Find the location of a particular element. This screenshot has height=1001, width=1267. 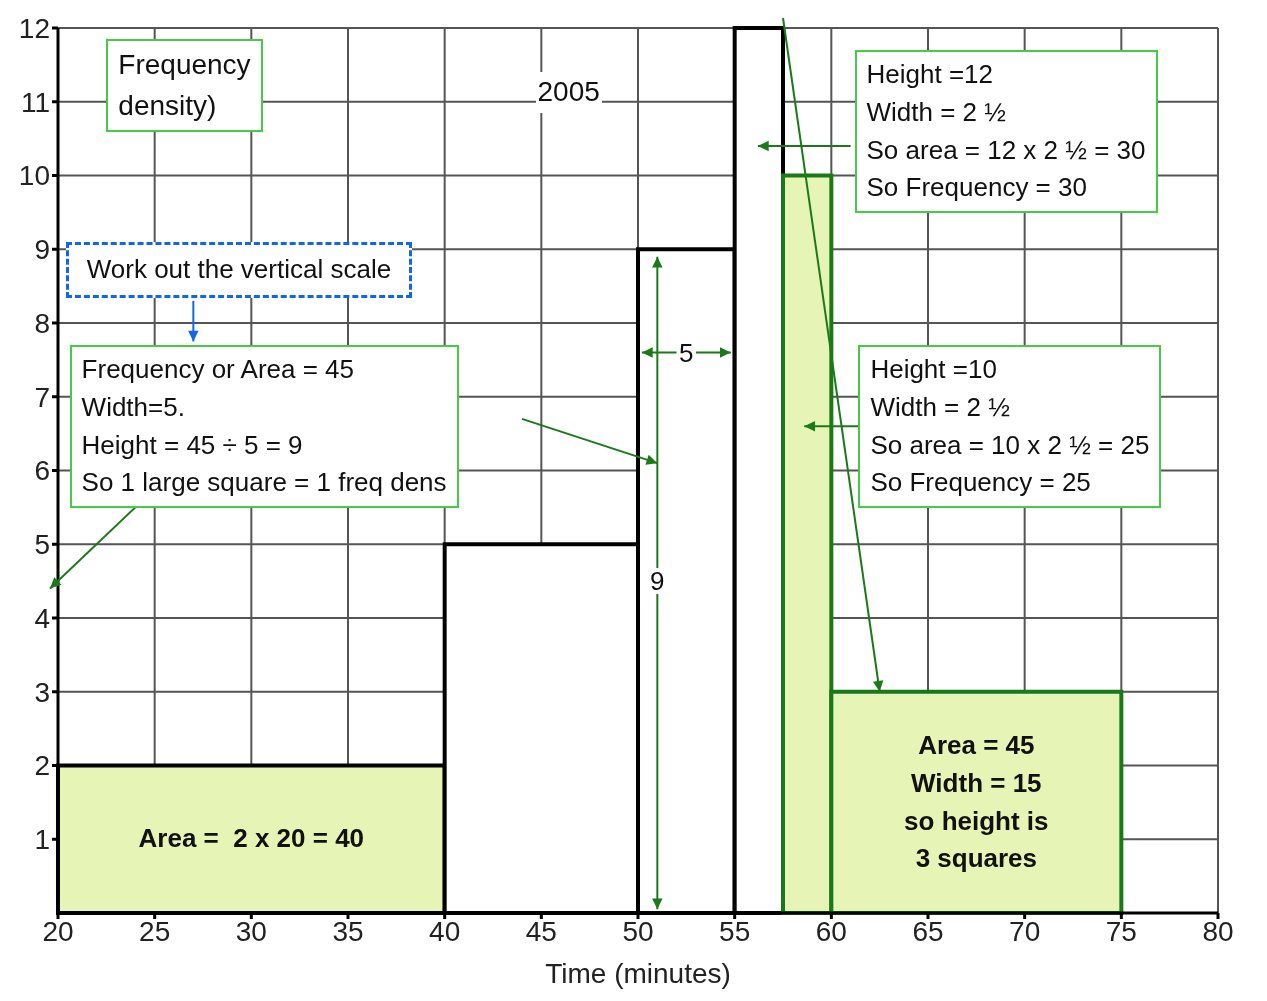

y-tick-label: 5 is located at coordinates (42, 545).